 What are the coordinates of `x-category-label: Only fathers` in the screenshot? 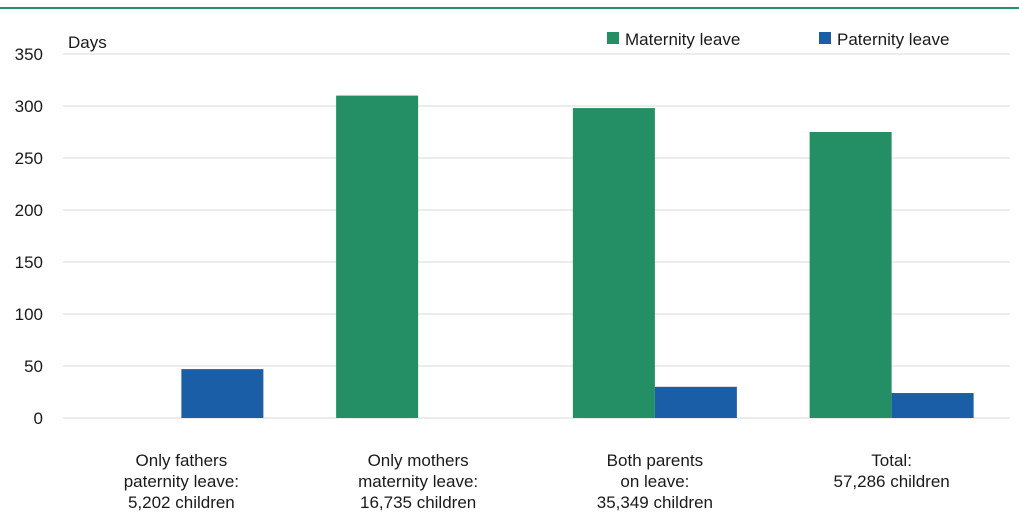 It's located at (182, 460).